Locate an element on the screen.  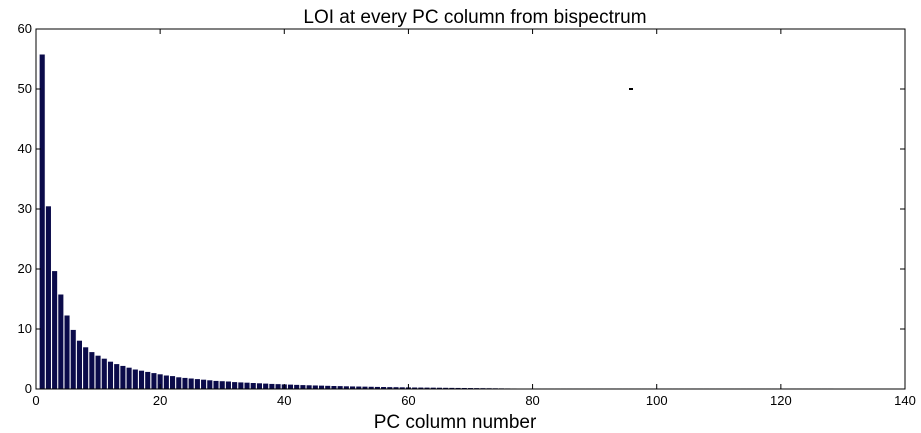
x-tick-label-40: 40 is located at coordinates (284, 400).